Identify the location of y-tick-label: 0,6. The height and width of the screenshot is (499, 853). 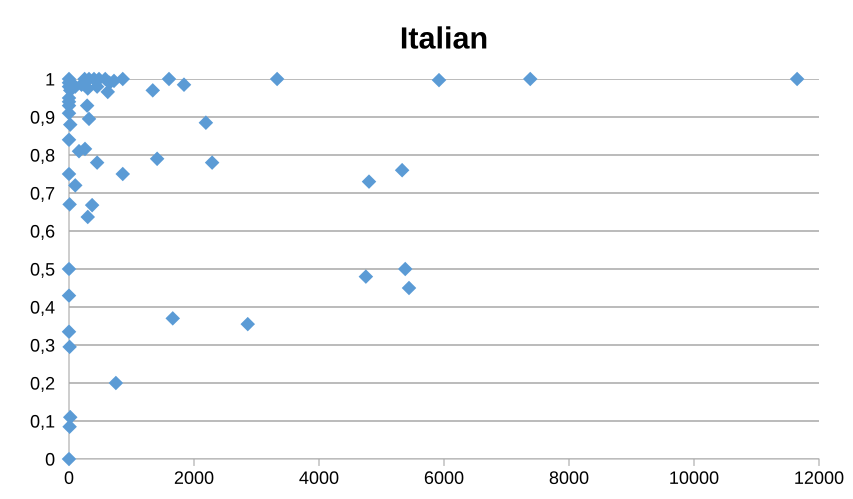
(42, 232).